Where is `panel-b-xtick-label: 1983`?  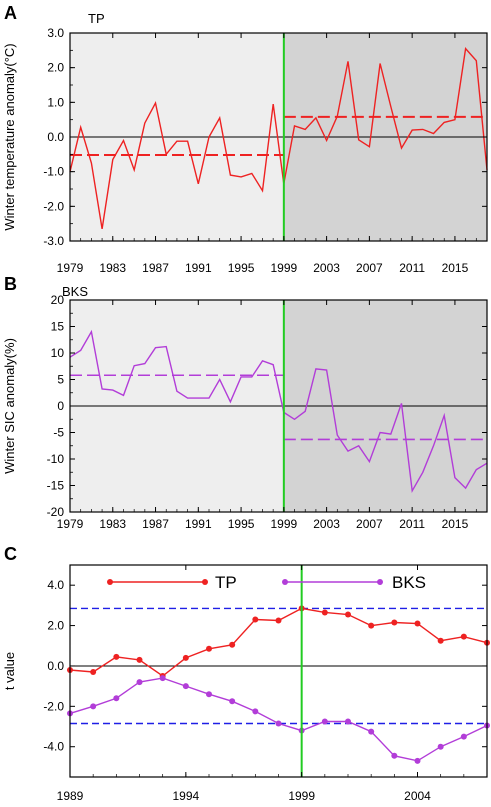
panel-b-xtick-label: 1983 is located at coordinates (112, 524).